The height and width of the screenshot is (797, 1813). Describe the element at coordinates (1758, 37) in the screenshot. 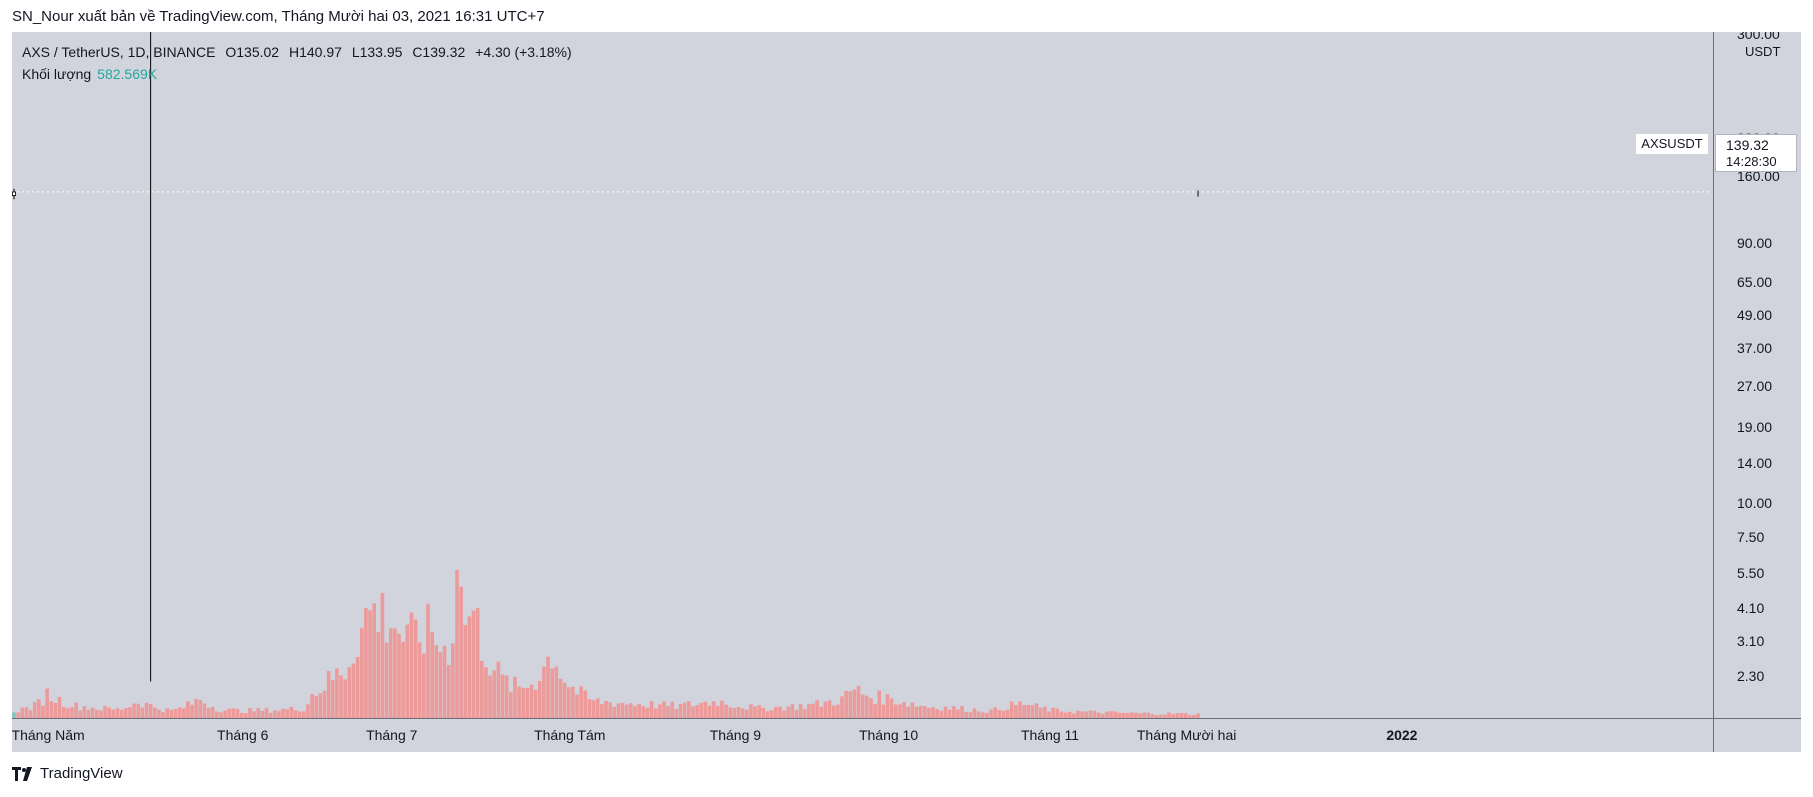

I see `price-tick-label: 300.00` at that location.